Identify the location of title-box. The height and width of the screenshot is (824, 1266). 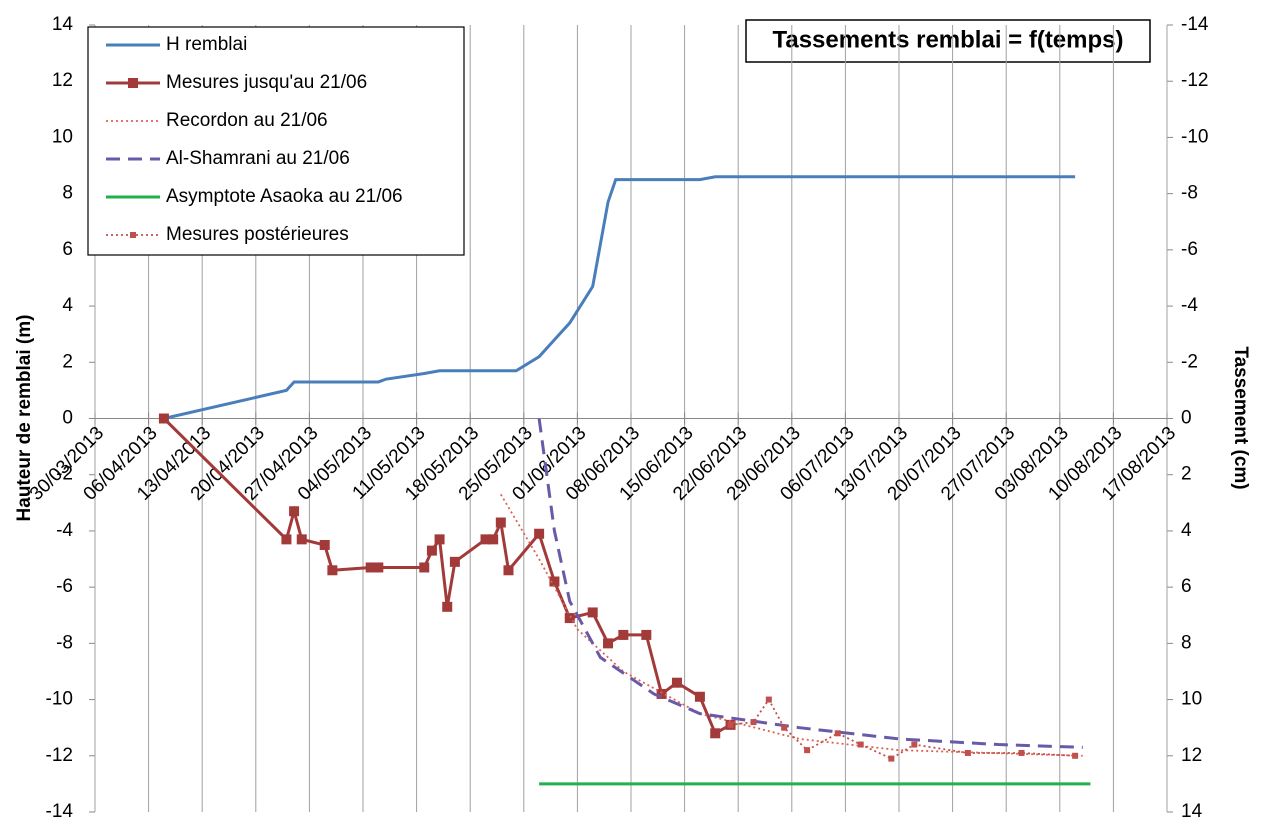
(948, 41).